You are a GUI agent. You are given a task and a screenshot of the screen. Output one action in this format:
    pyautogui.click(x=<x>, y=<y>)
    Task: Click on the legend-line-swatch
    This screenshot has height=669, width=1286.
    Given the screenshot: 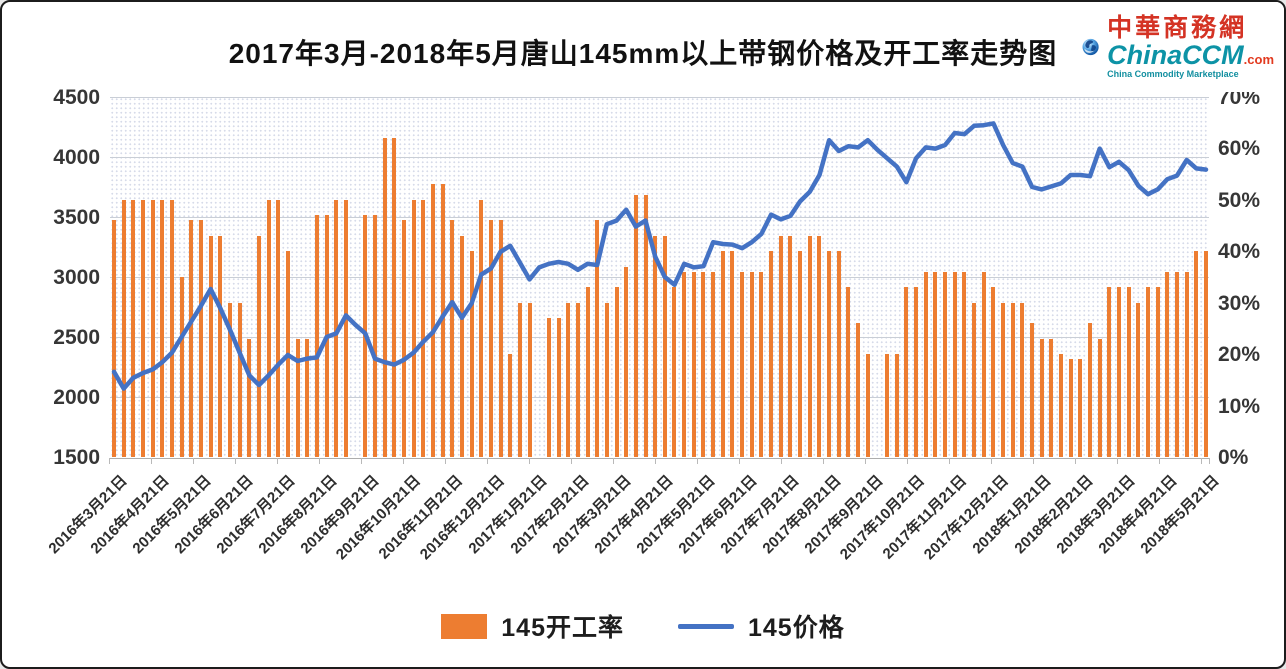 What is the action you would take?
    pyautogui.click(x=706, y=626)
    